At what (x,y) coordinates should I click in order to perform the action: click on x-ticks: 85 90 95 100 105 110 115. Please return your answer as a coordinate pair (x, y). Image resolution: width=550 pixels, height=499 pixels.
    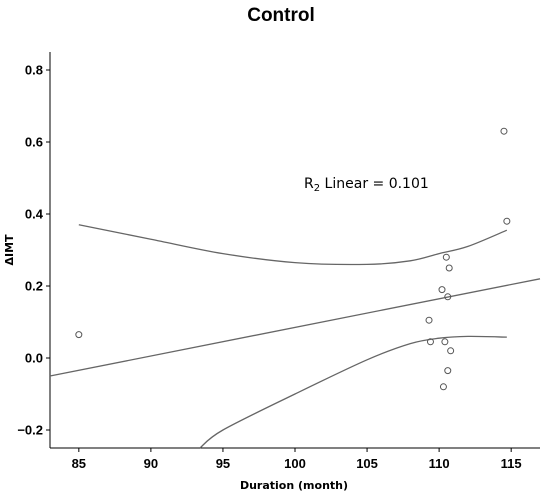
    Looking at the image, I should click on (297, 459).